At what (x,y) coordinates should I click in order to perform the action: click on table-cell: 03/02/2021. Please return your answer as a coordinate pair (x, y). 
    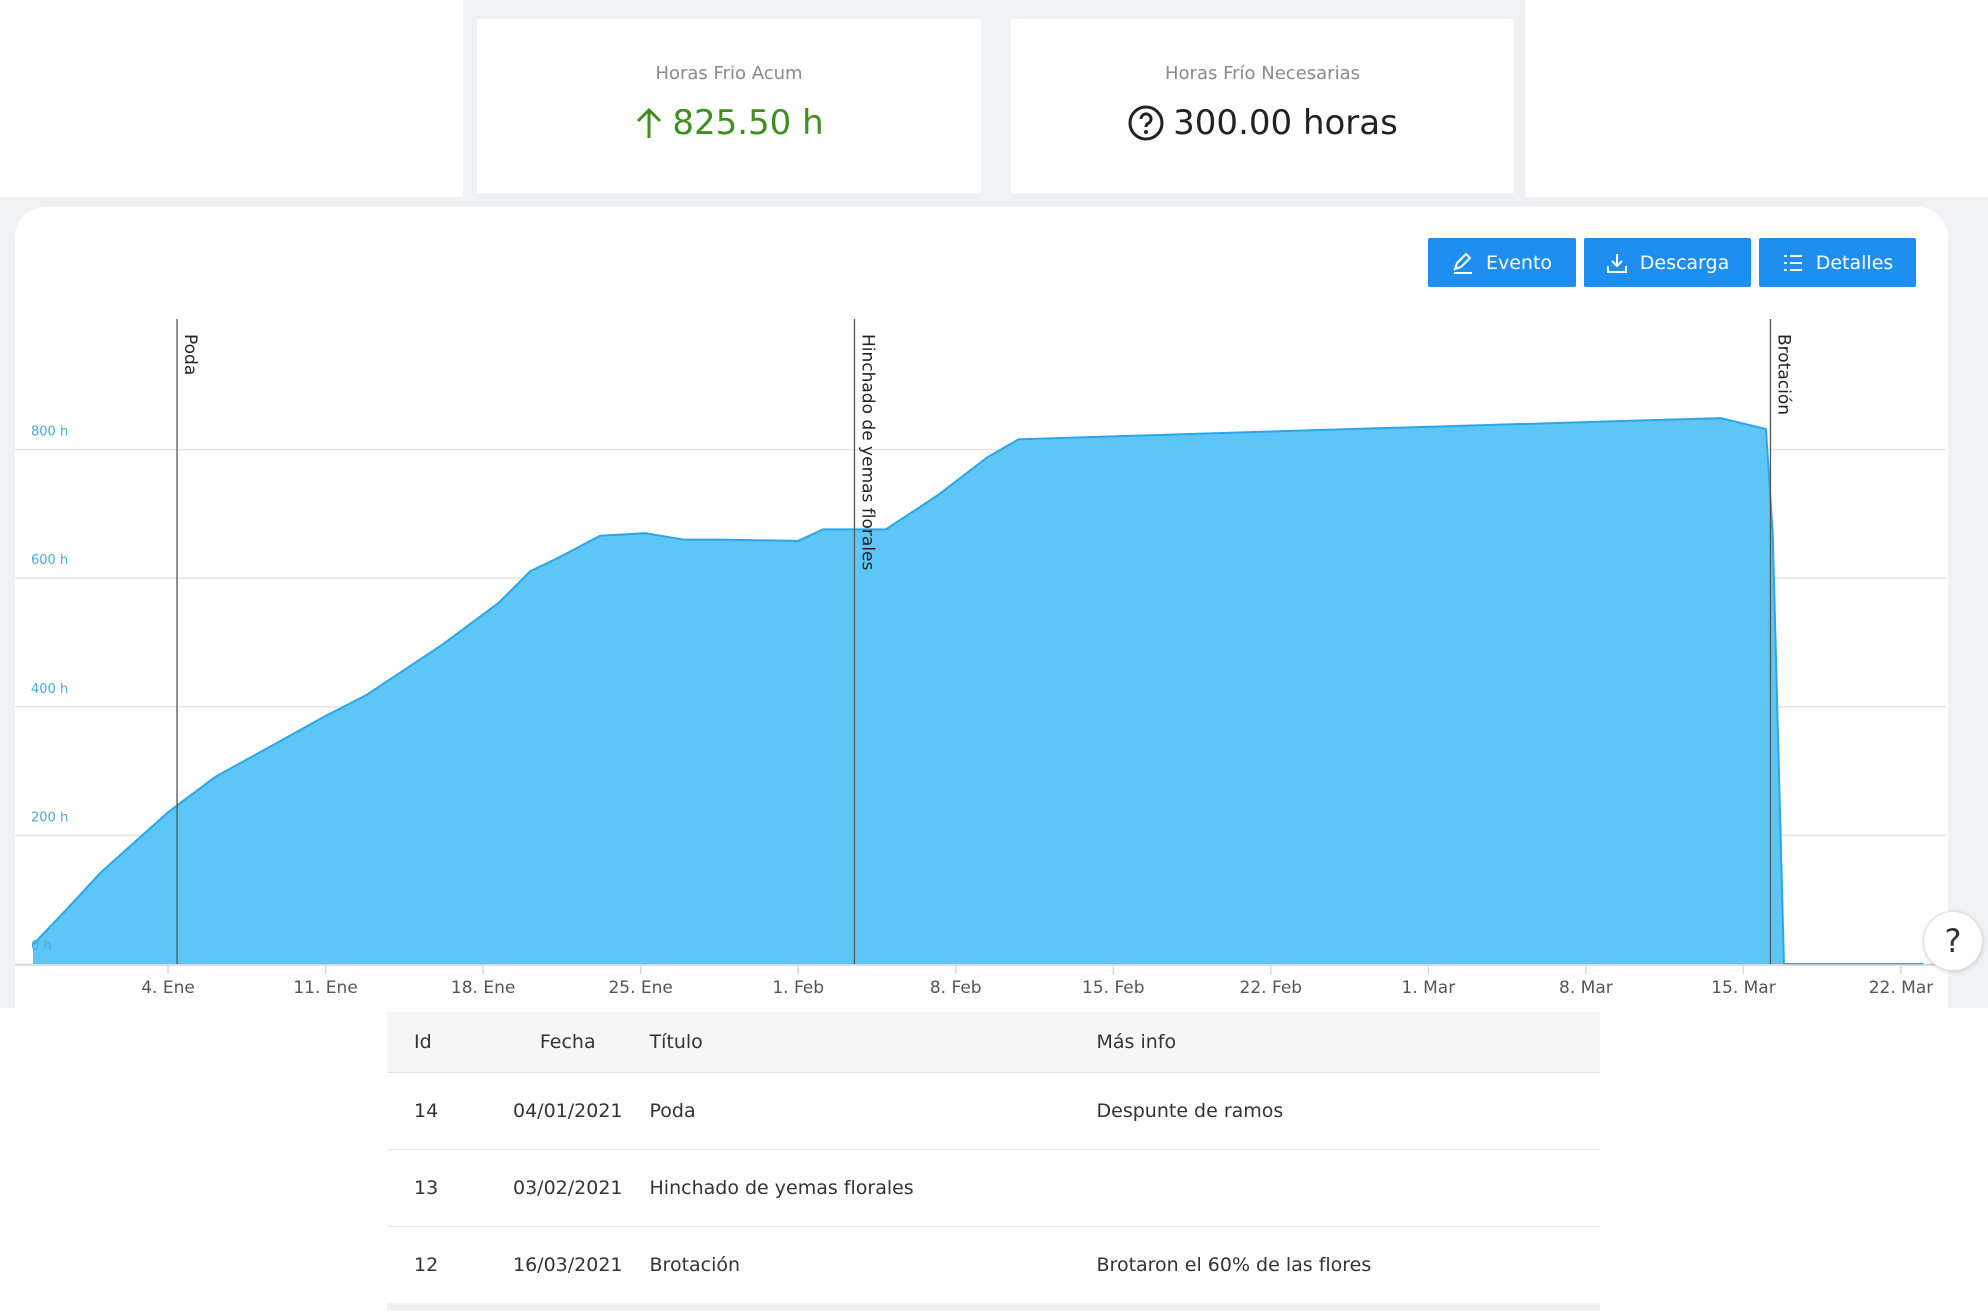
    Looking at the image, I should click on (554, 1188).